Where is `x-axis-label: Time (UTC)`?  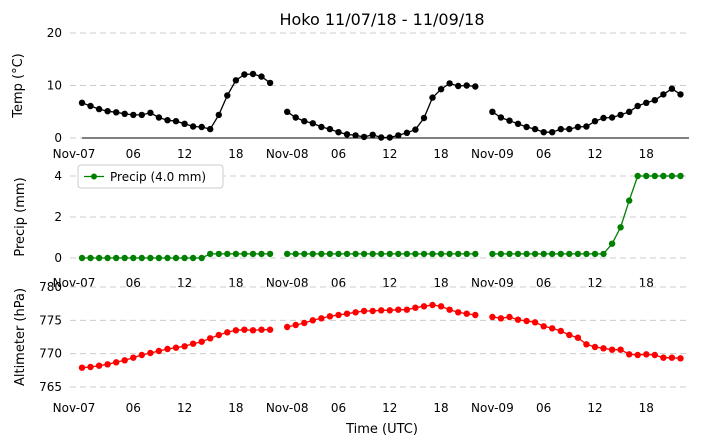
x-axis-label: Time (UTC) is located at coordinates (381, 429).